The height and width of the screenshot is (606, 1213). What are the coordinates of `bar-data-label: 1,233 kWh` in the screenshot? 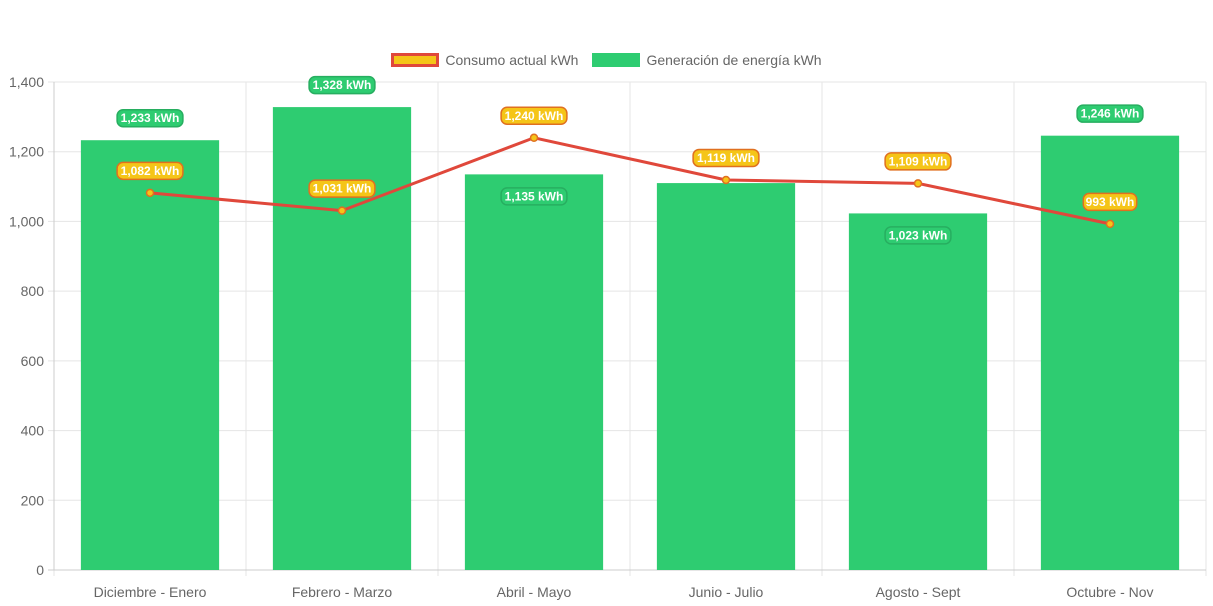 It's located at (150, 118).